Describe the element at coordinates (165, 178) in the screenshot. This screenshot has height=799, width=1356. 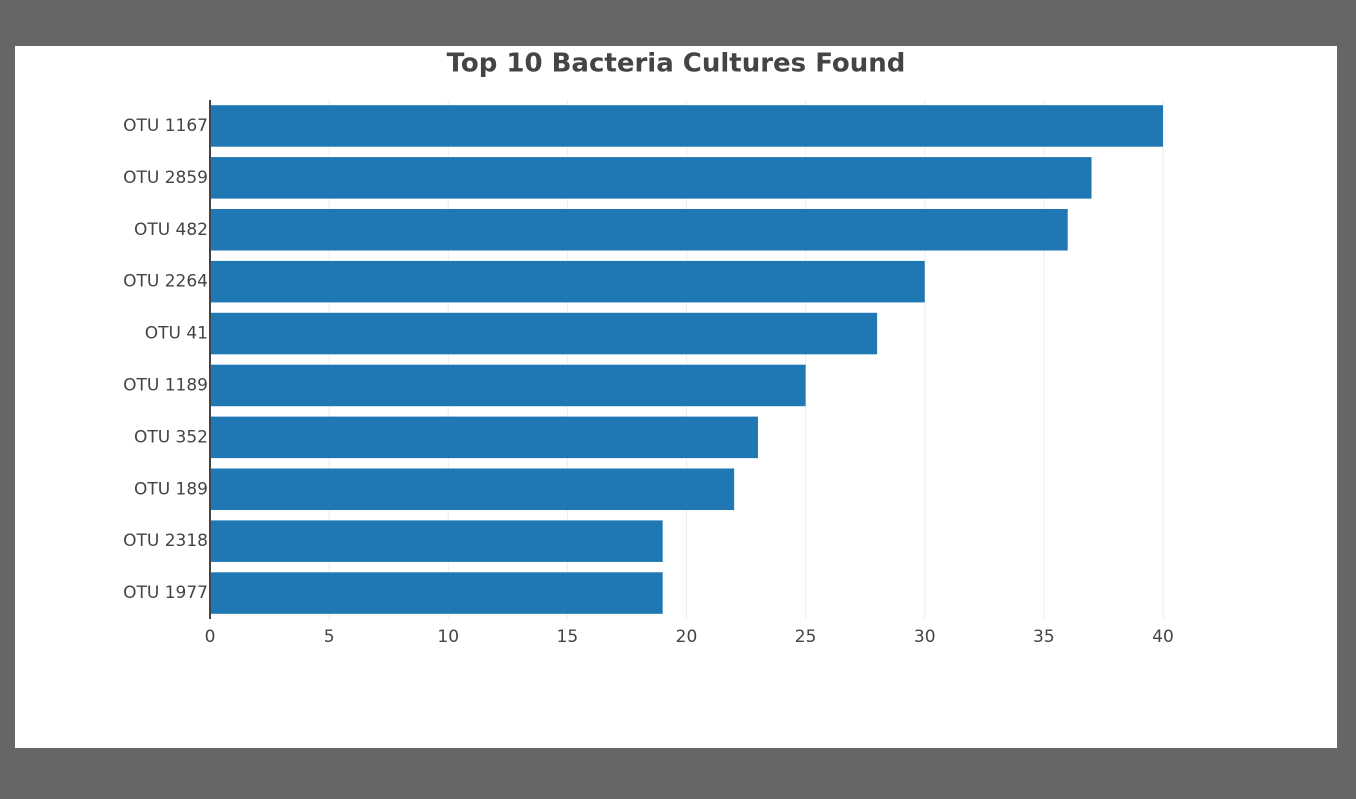
I see `y-tick-label: OTU 2859` at that location.